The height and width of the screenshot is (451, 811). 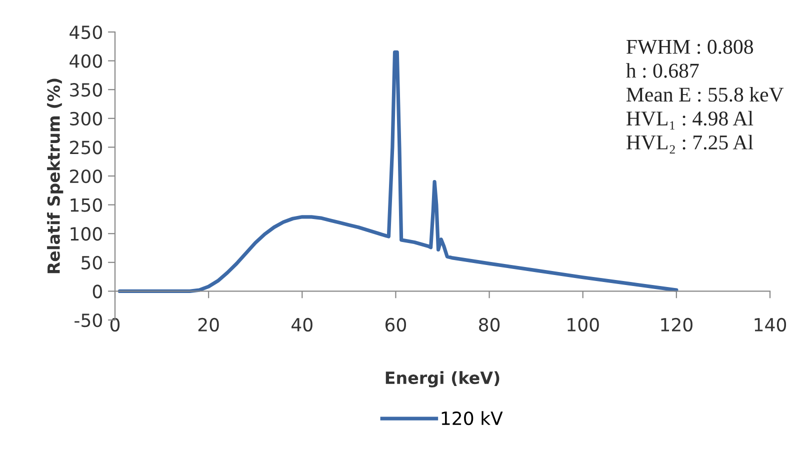 I want to click on x-tick-label: 100, so click(x=583, y=325).